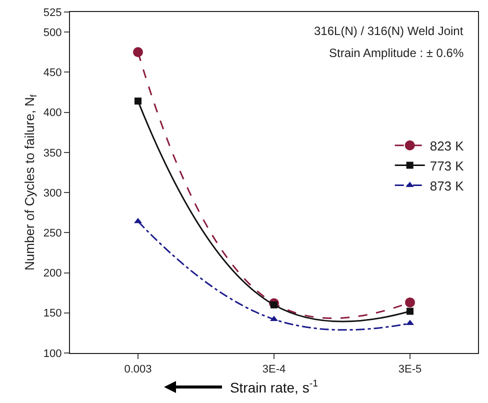  Describe the element at coordinates (447, 186) in the screenshot. I see `legend-label: 873 K` at that location.